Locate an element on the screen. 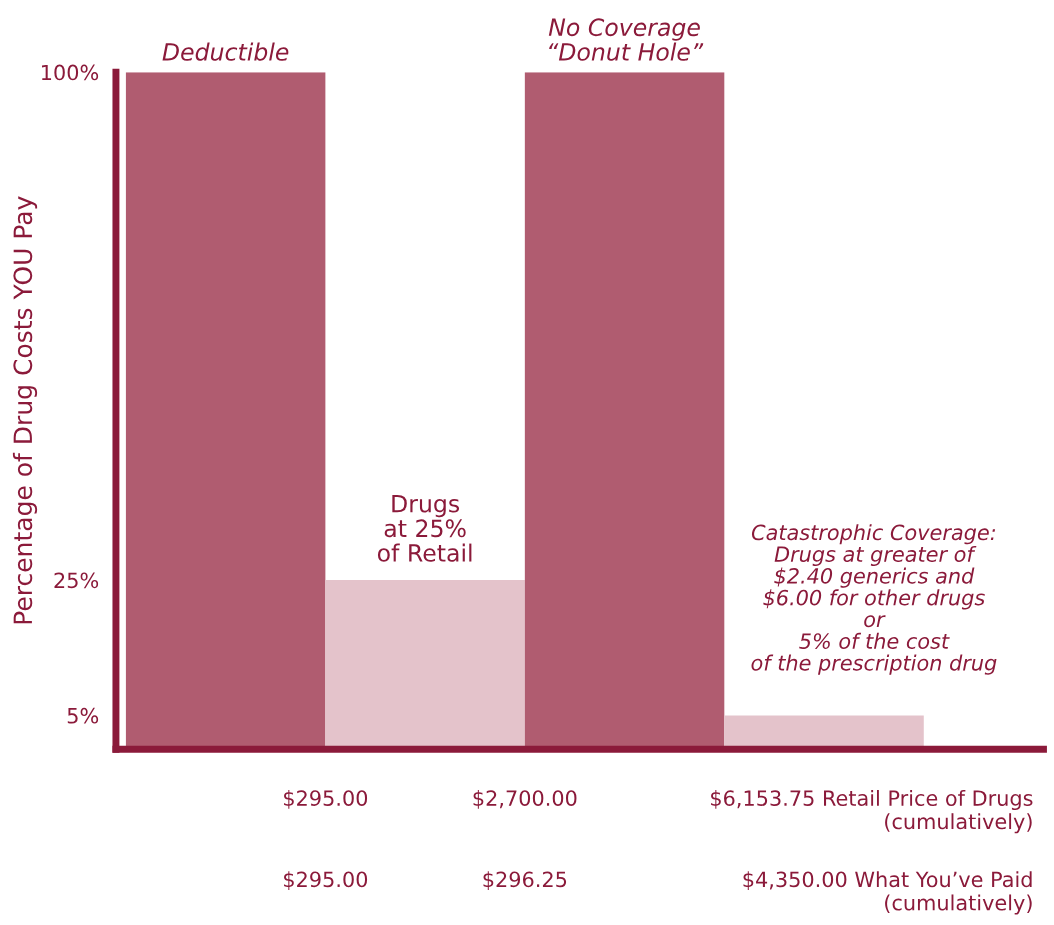 The width and height of the screenshot is (1054, 925). x-tick-label: Catastrophic Coverage: Drugs at greater of $2.40 generics and $6.00 for other drugs or 5% of the cost of the prescription drug is located at coordinates (874, 599).